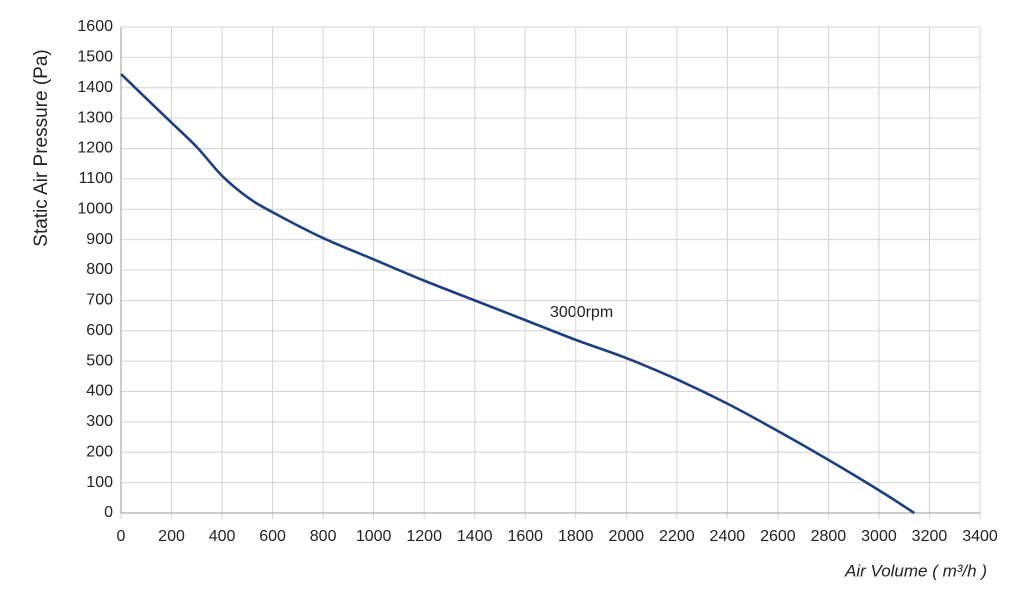 The height and width of the screenshot is (597, 1024). What do you see at coordinates (576, 536) in the screenshot?
I see `x-tick-label: 1800` at bounding box center [576, 536].